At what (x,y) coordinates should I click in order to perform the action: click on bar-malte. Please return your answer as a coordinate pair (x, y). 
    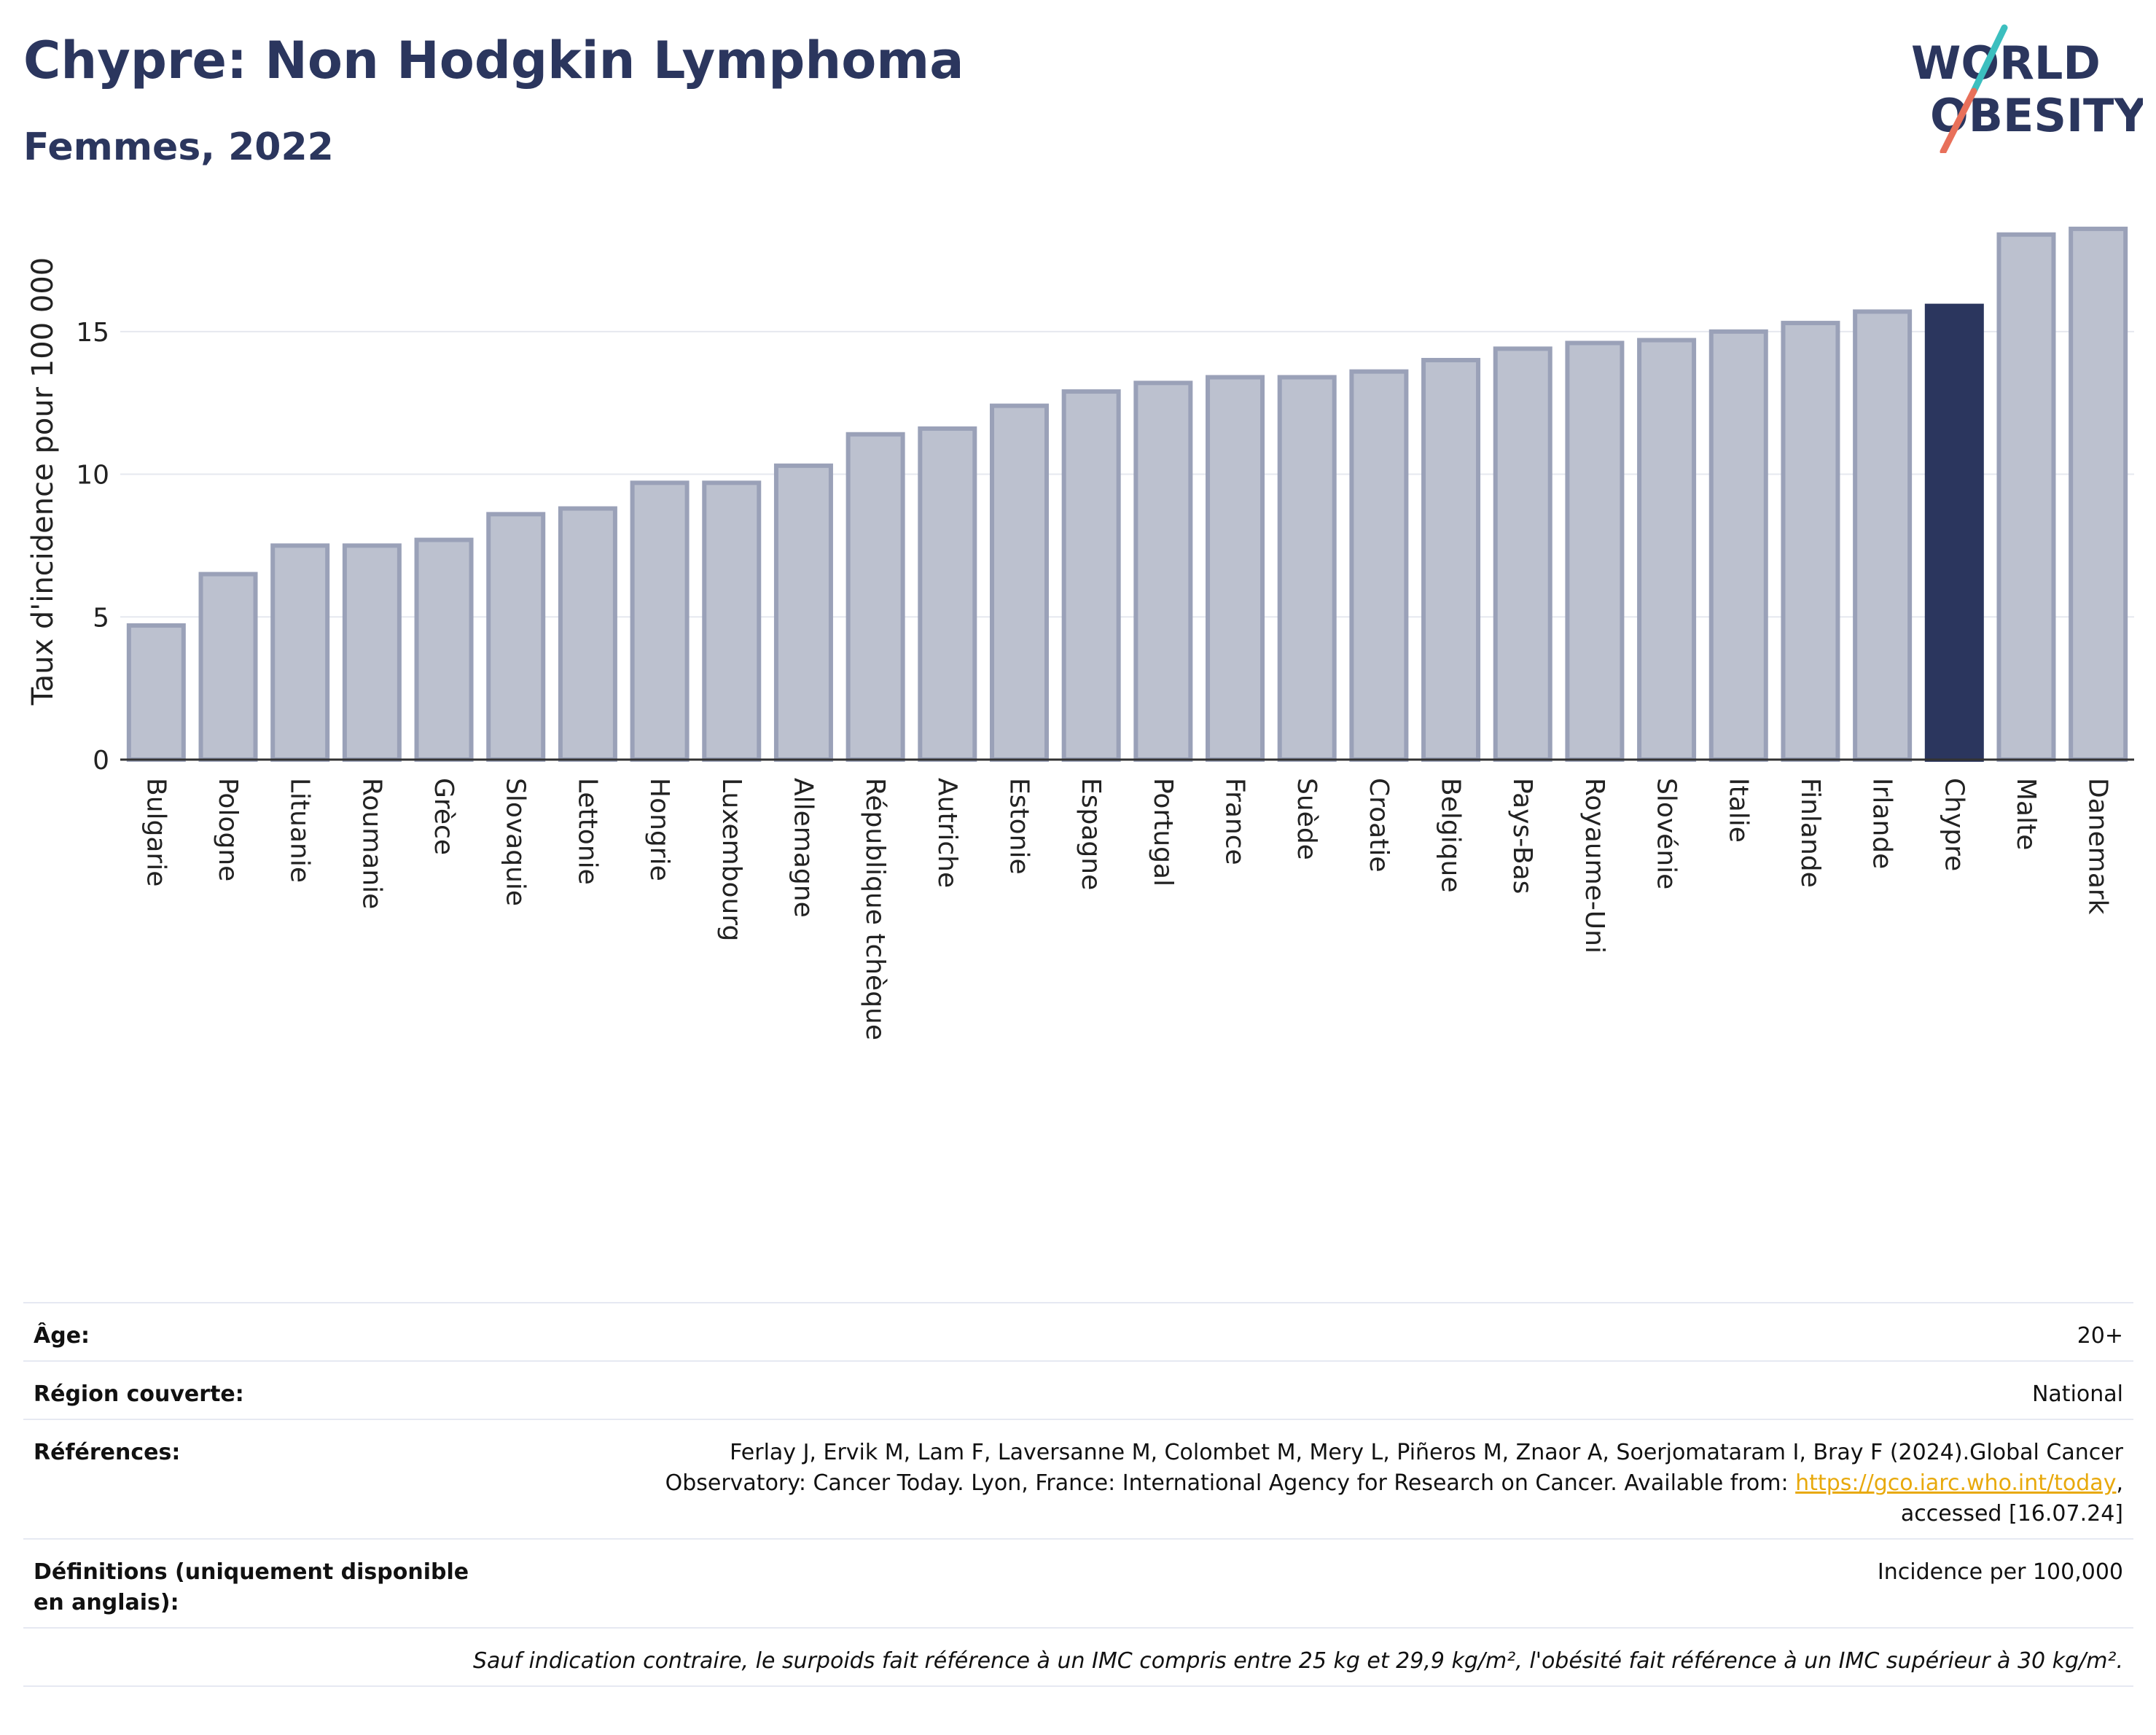
    Looking at the image, I should click on (2026, 497).